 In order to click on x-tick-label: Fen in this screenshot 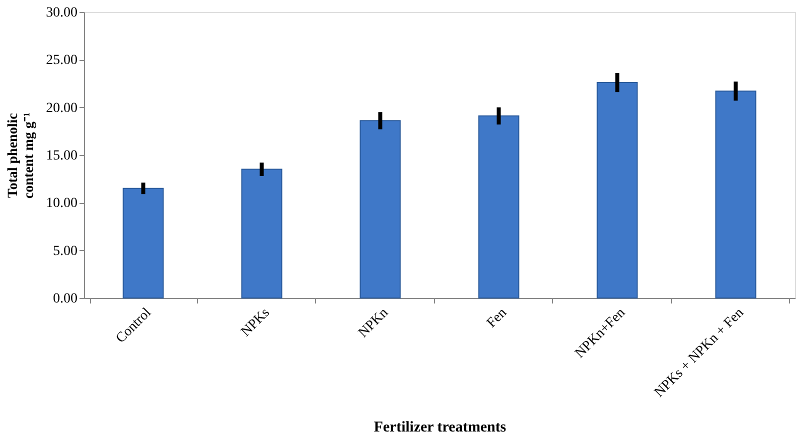, I will do `click(497, 318)`.